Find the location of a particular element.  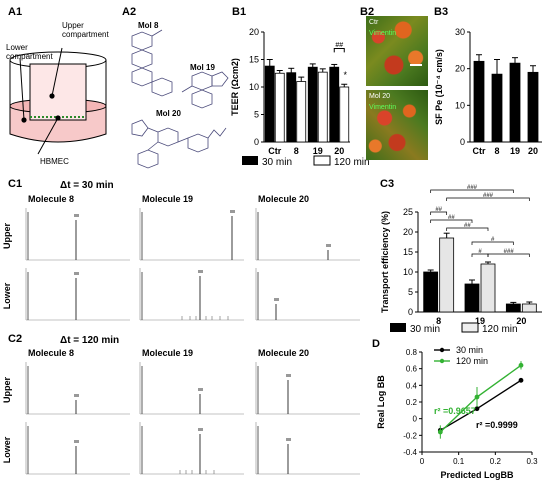

lower-compartment-label: Lower compartment is located at coordinates (29, 52).